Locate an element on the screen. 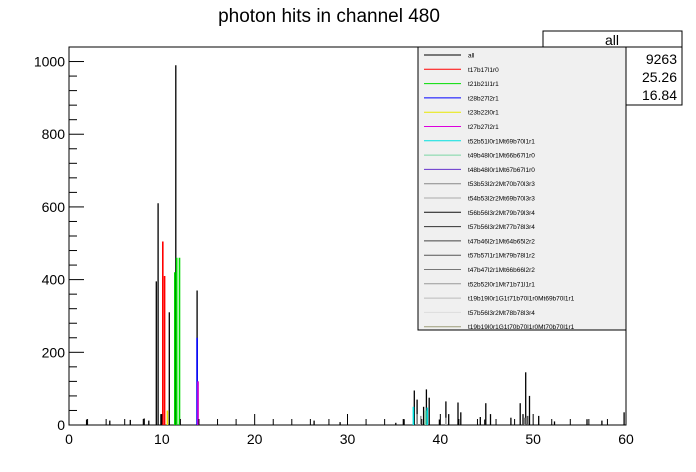 This screenshot has height=472, width=696. legend-label-3: t28b27l2r1 is located at coordinates (483, 98).